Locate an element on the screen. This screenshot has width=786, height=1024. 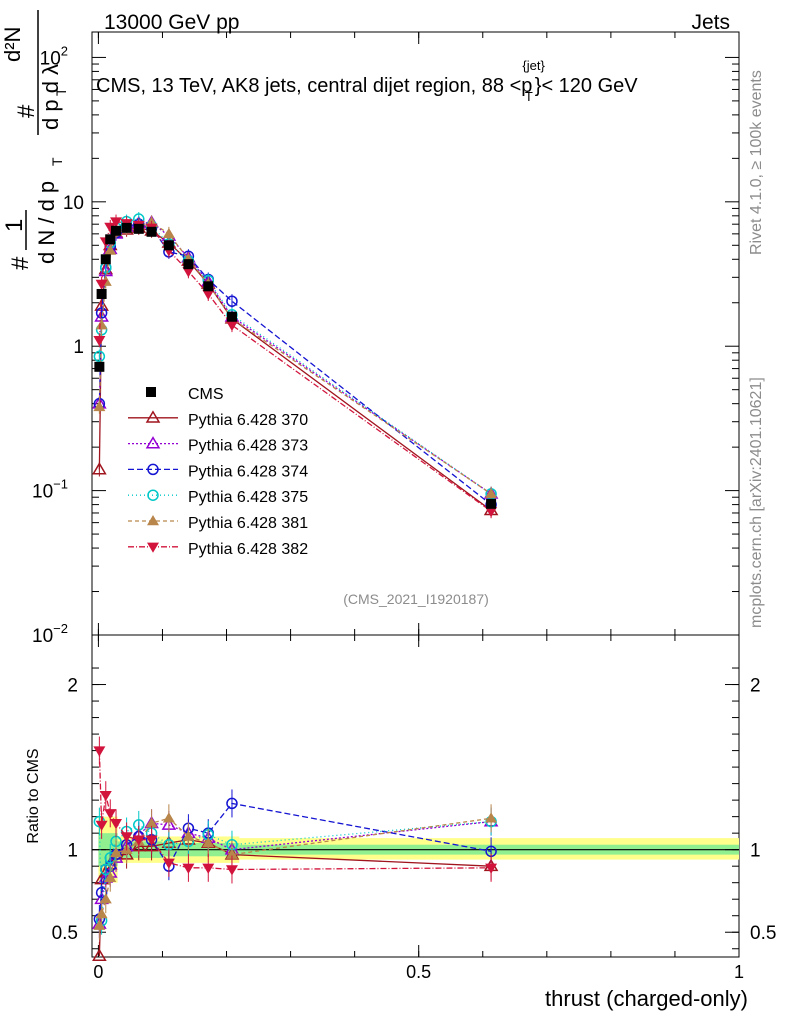
legend-entry-1: Pythia 6.428 373 is located at coordinates (218, 445).